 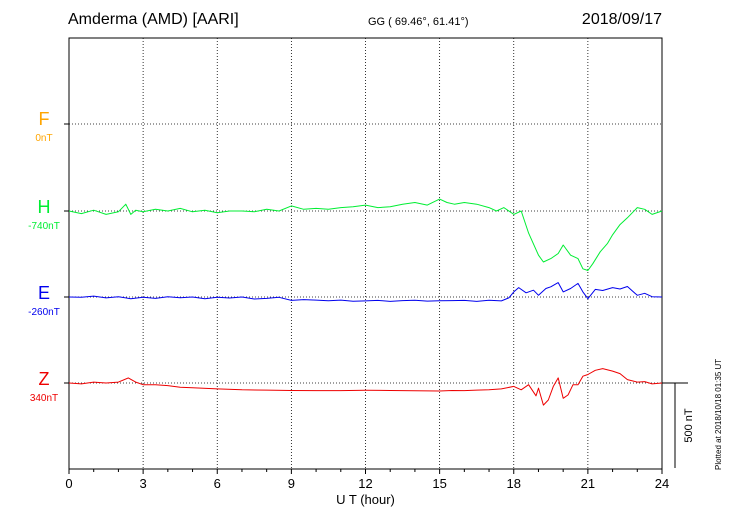 I want to click on x-tick-label: 21, so click(x=588, y=483).